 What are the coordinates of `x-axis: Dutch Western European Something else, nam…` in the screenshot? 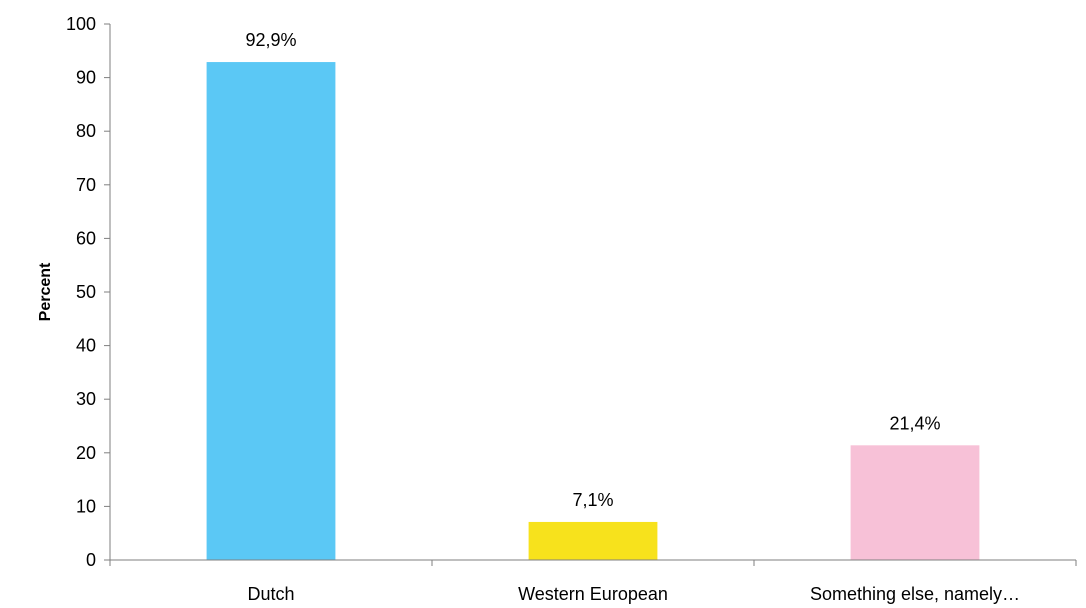 It's located at (593, 581).